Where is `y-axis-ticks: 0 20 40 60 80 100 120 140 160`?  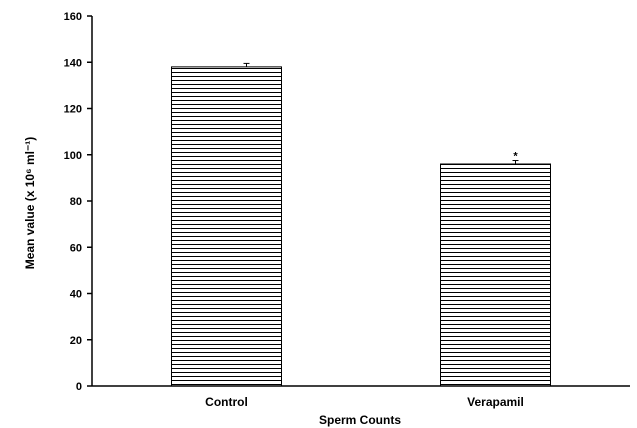 y-axis-ticks: 0 20 40 60 80 100 120 140 160 is located at coordinates (78, 202).